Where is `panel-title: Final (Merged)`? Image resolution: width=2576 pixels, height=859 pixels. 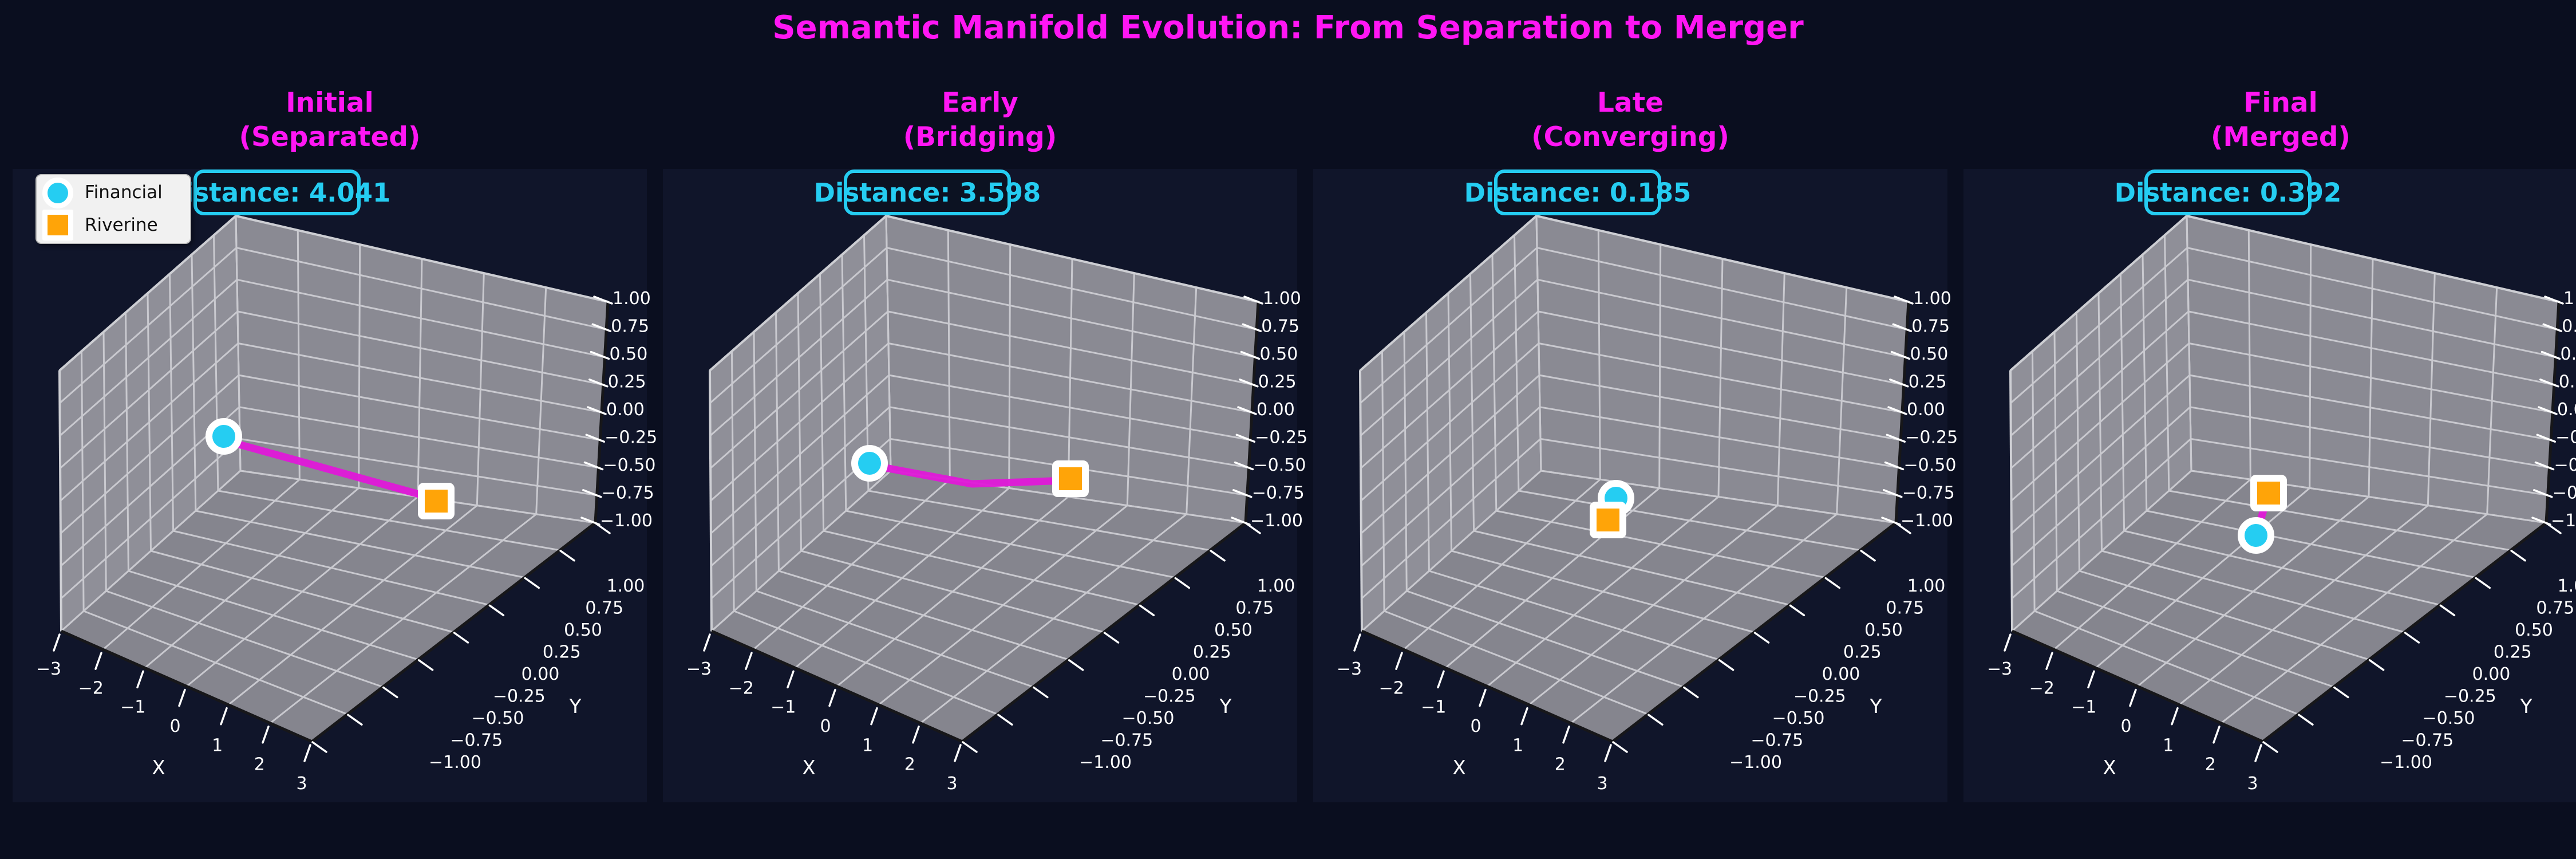 panel-title: Final (Merged) is located at coordinates (2269, 120).